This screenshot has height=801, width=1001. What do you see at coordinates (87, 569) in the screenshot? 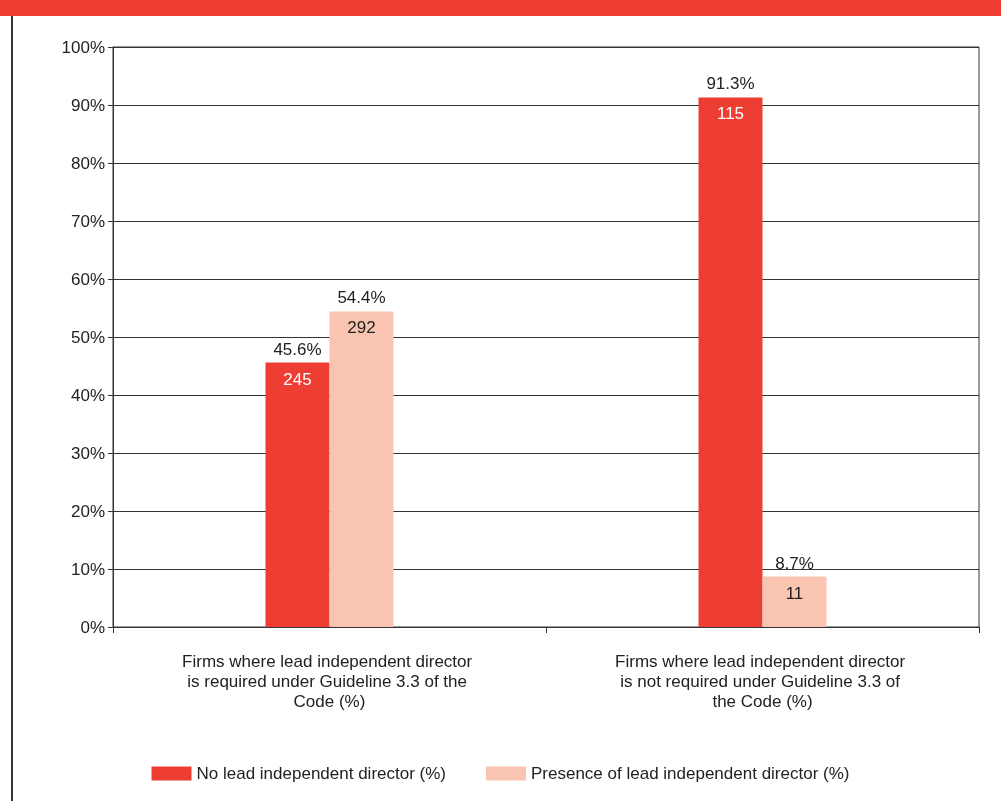
I see `y-tick-label: 10%` at bounding box center [87, 569].